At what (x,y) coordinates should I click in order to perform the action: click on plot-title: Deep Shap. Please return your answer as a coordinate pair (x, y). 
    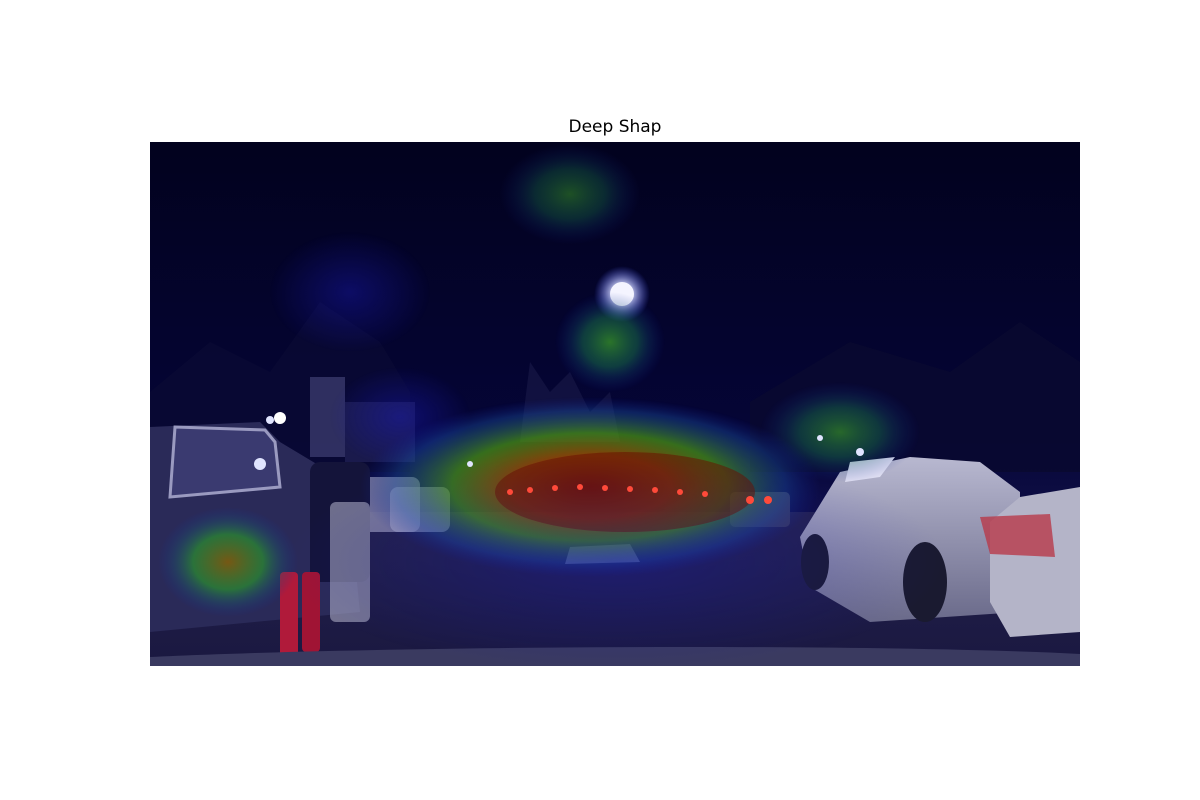
    Looking at the image, I should click on (615, 127).